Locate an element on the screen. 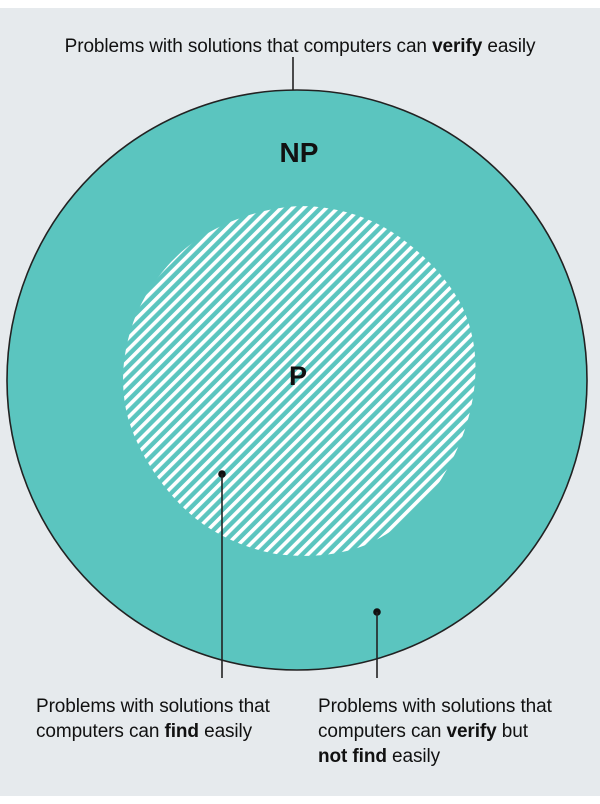 This screenshot has width=600, height=804. p-caption-line-1: Problems with solutions that is located at coordinates (153, 706).